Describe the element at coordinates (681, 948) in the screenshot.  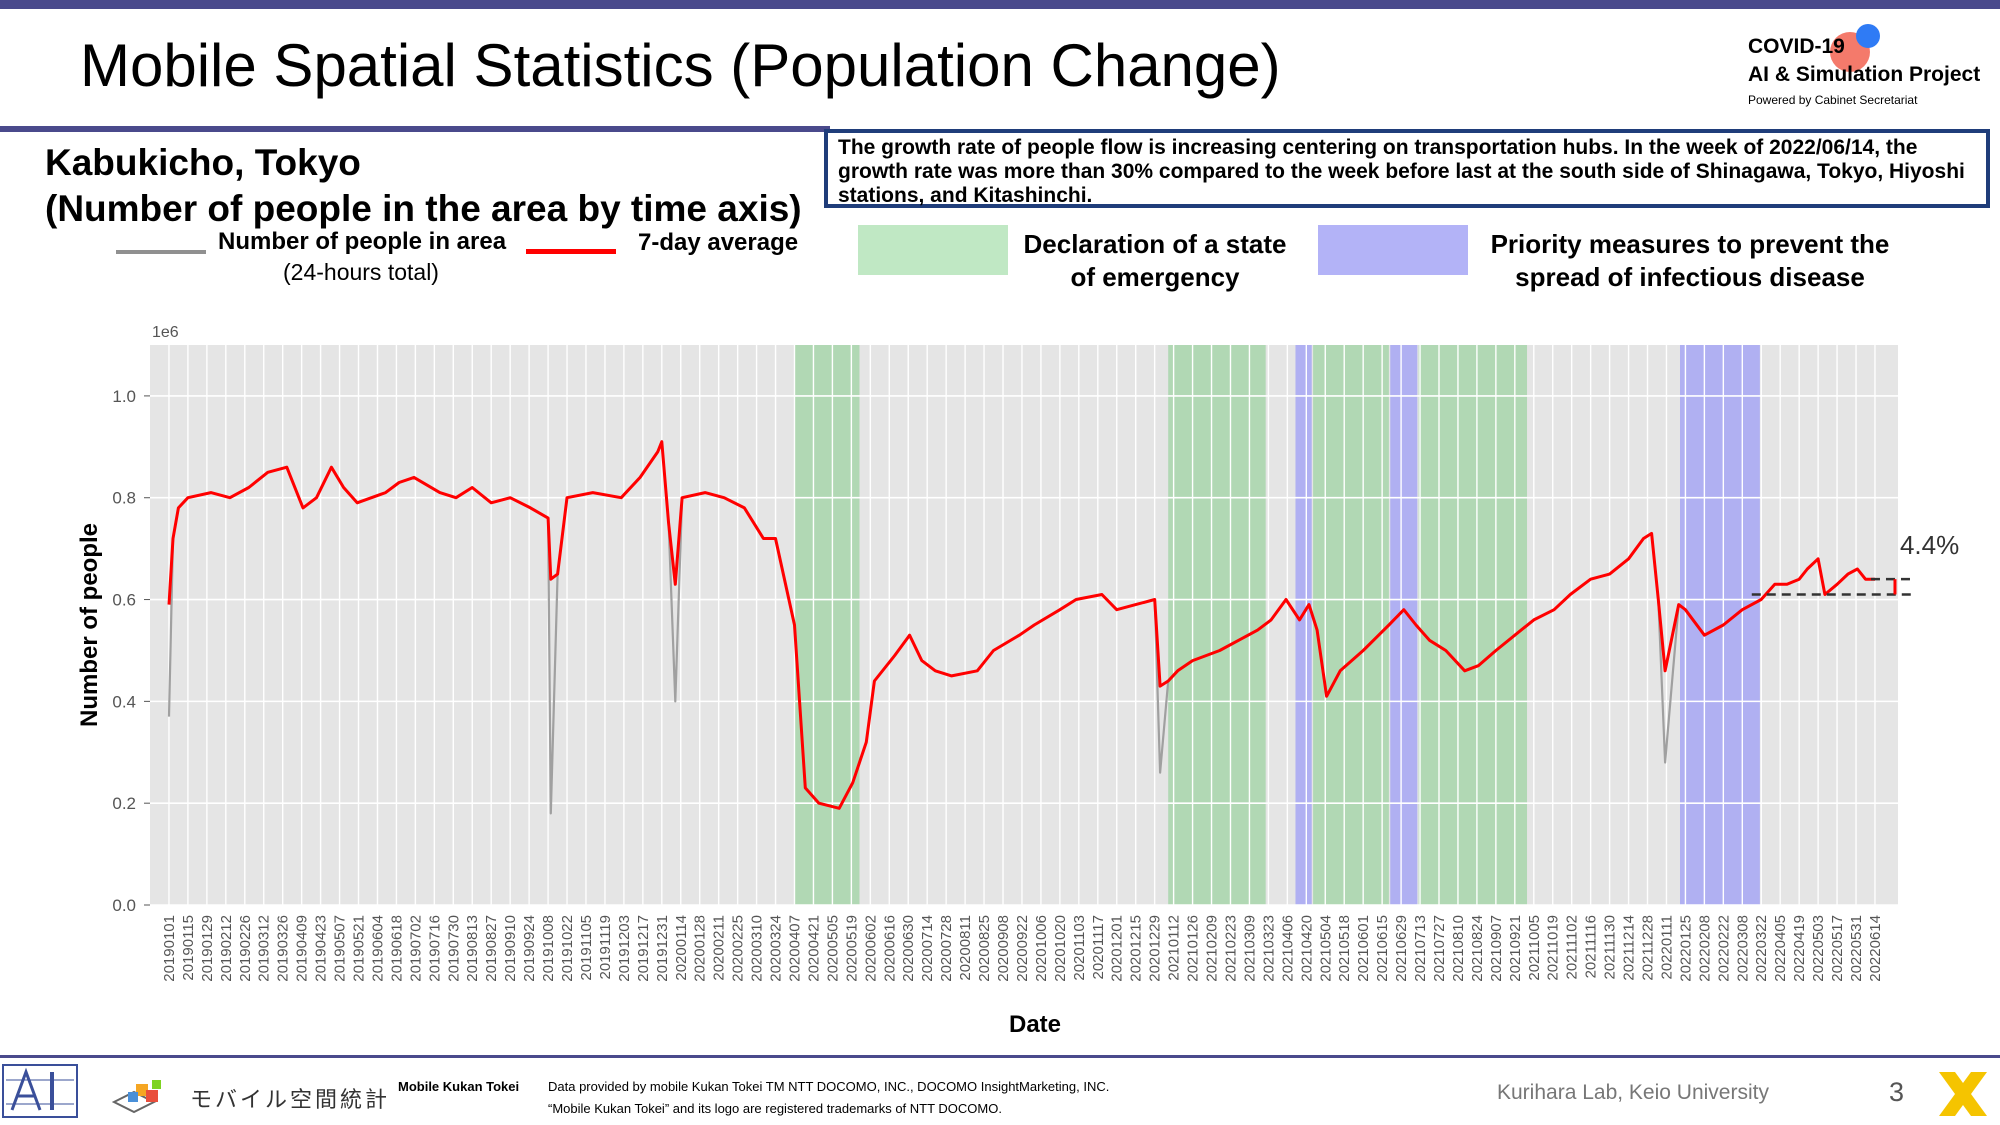
I see `x-tick-label: 20200114` at that location.